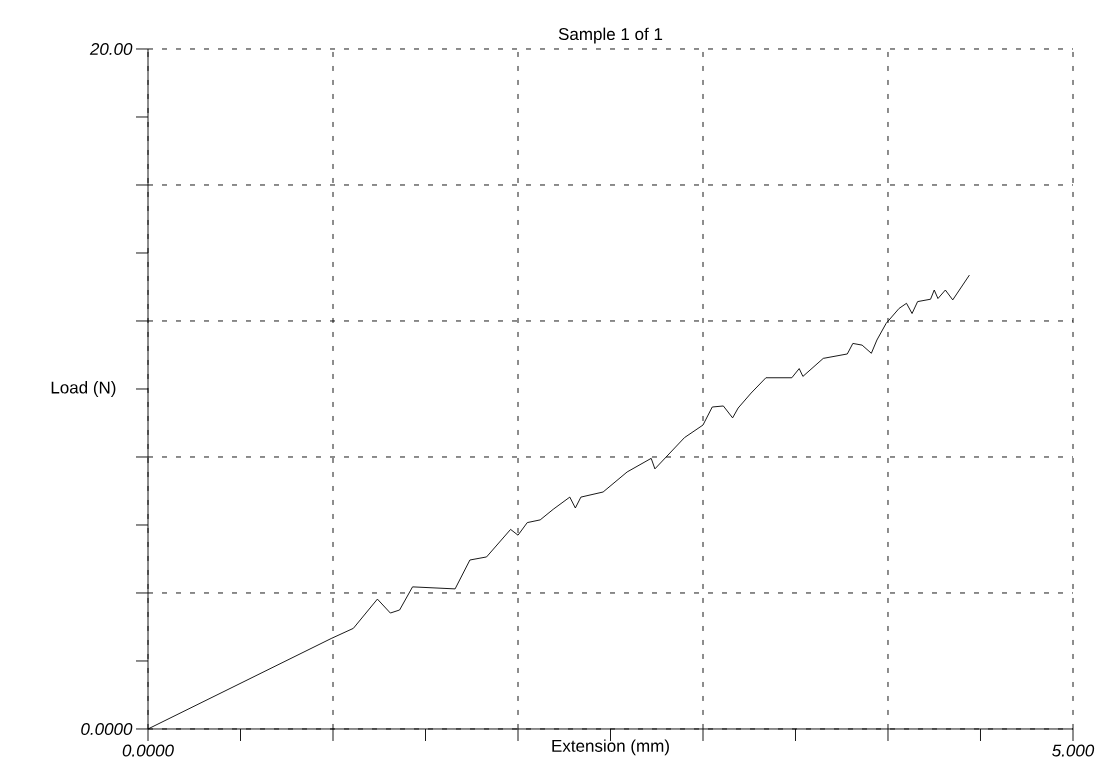 The image size is (1114, 775). I want to click on x-tick-label: 5.000, so click(1073, 750).